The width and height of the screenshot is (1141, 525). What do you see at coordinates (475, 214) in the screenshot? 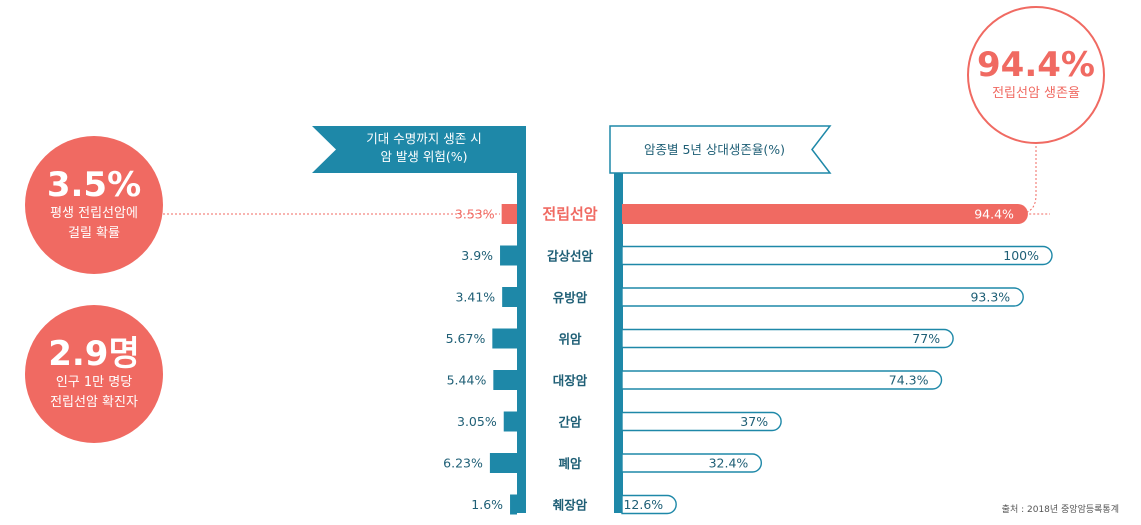
I see `risk-value-label: 3.53%` at bounding box center [475, 214].